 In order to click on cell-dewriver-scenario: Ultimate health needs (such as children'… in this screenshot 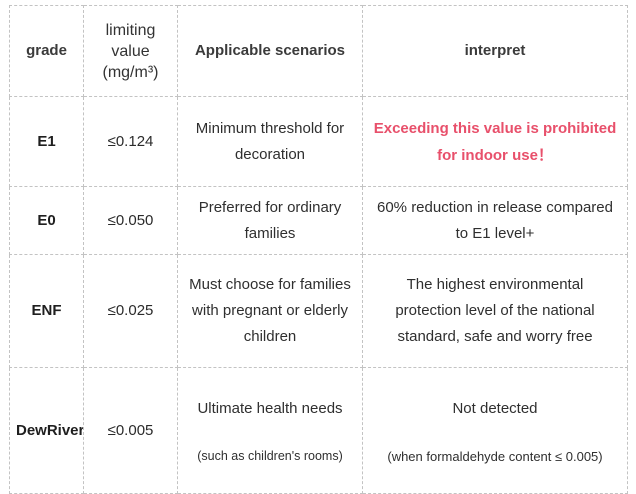, I will do `click(270, 430)`.